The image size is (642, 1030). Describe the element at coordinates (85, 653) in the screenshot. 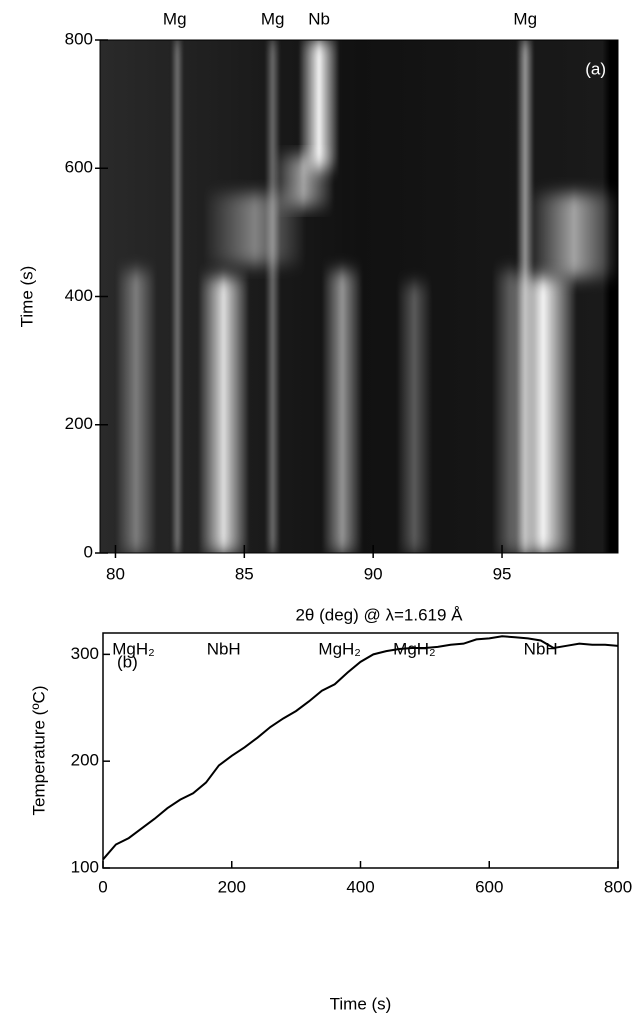

I see `y-tick-label: 300` at that location.